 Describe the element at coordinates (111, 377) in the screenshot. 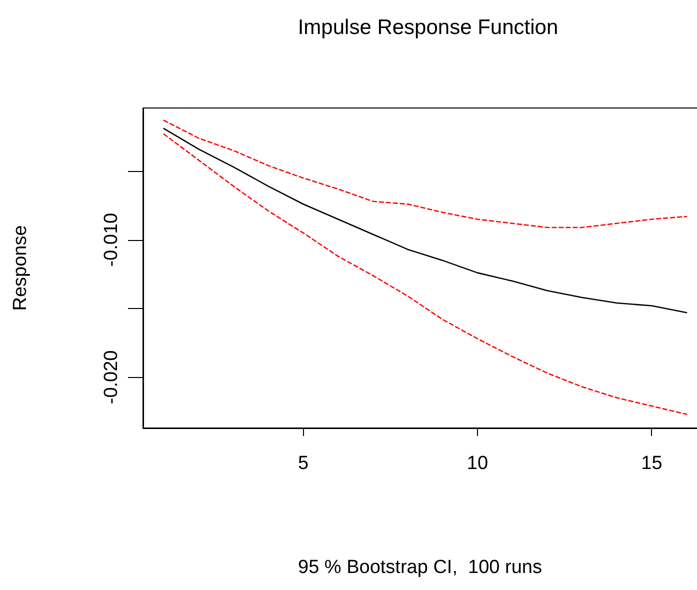

I see `y-tick-label: -0.020` at that location.